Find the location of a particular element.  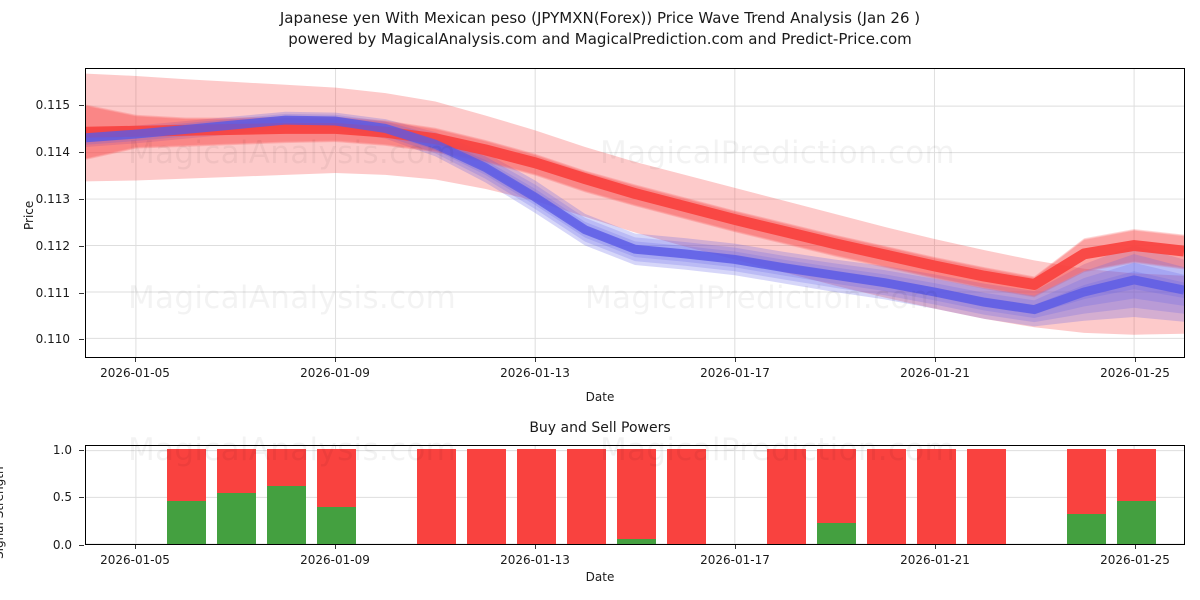

price-ytick-label: 0.110 is located at coordinates (52, 339).